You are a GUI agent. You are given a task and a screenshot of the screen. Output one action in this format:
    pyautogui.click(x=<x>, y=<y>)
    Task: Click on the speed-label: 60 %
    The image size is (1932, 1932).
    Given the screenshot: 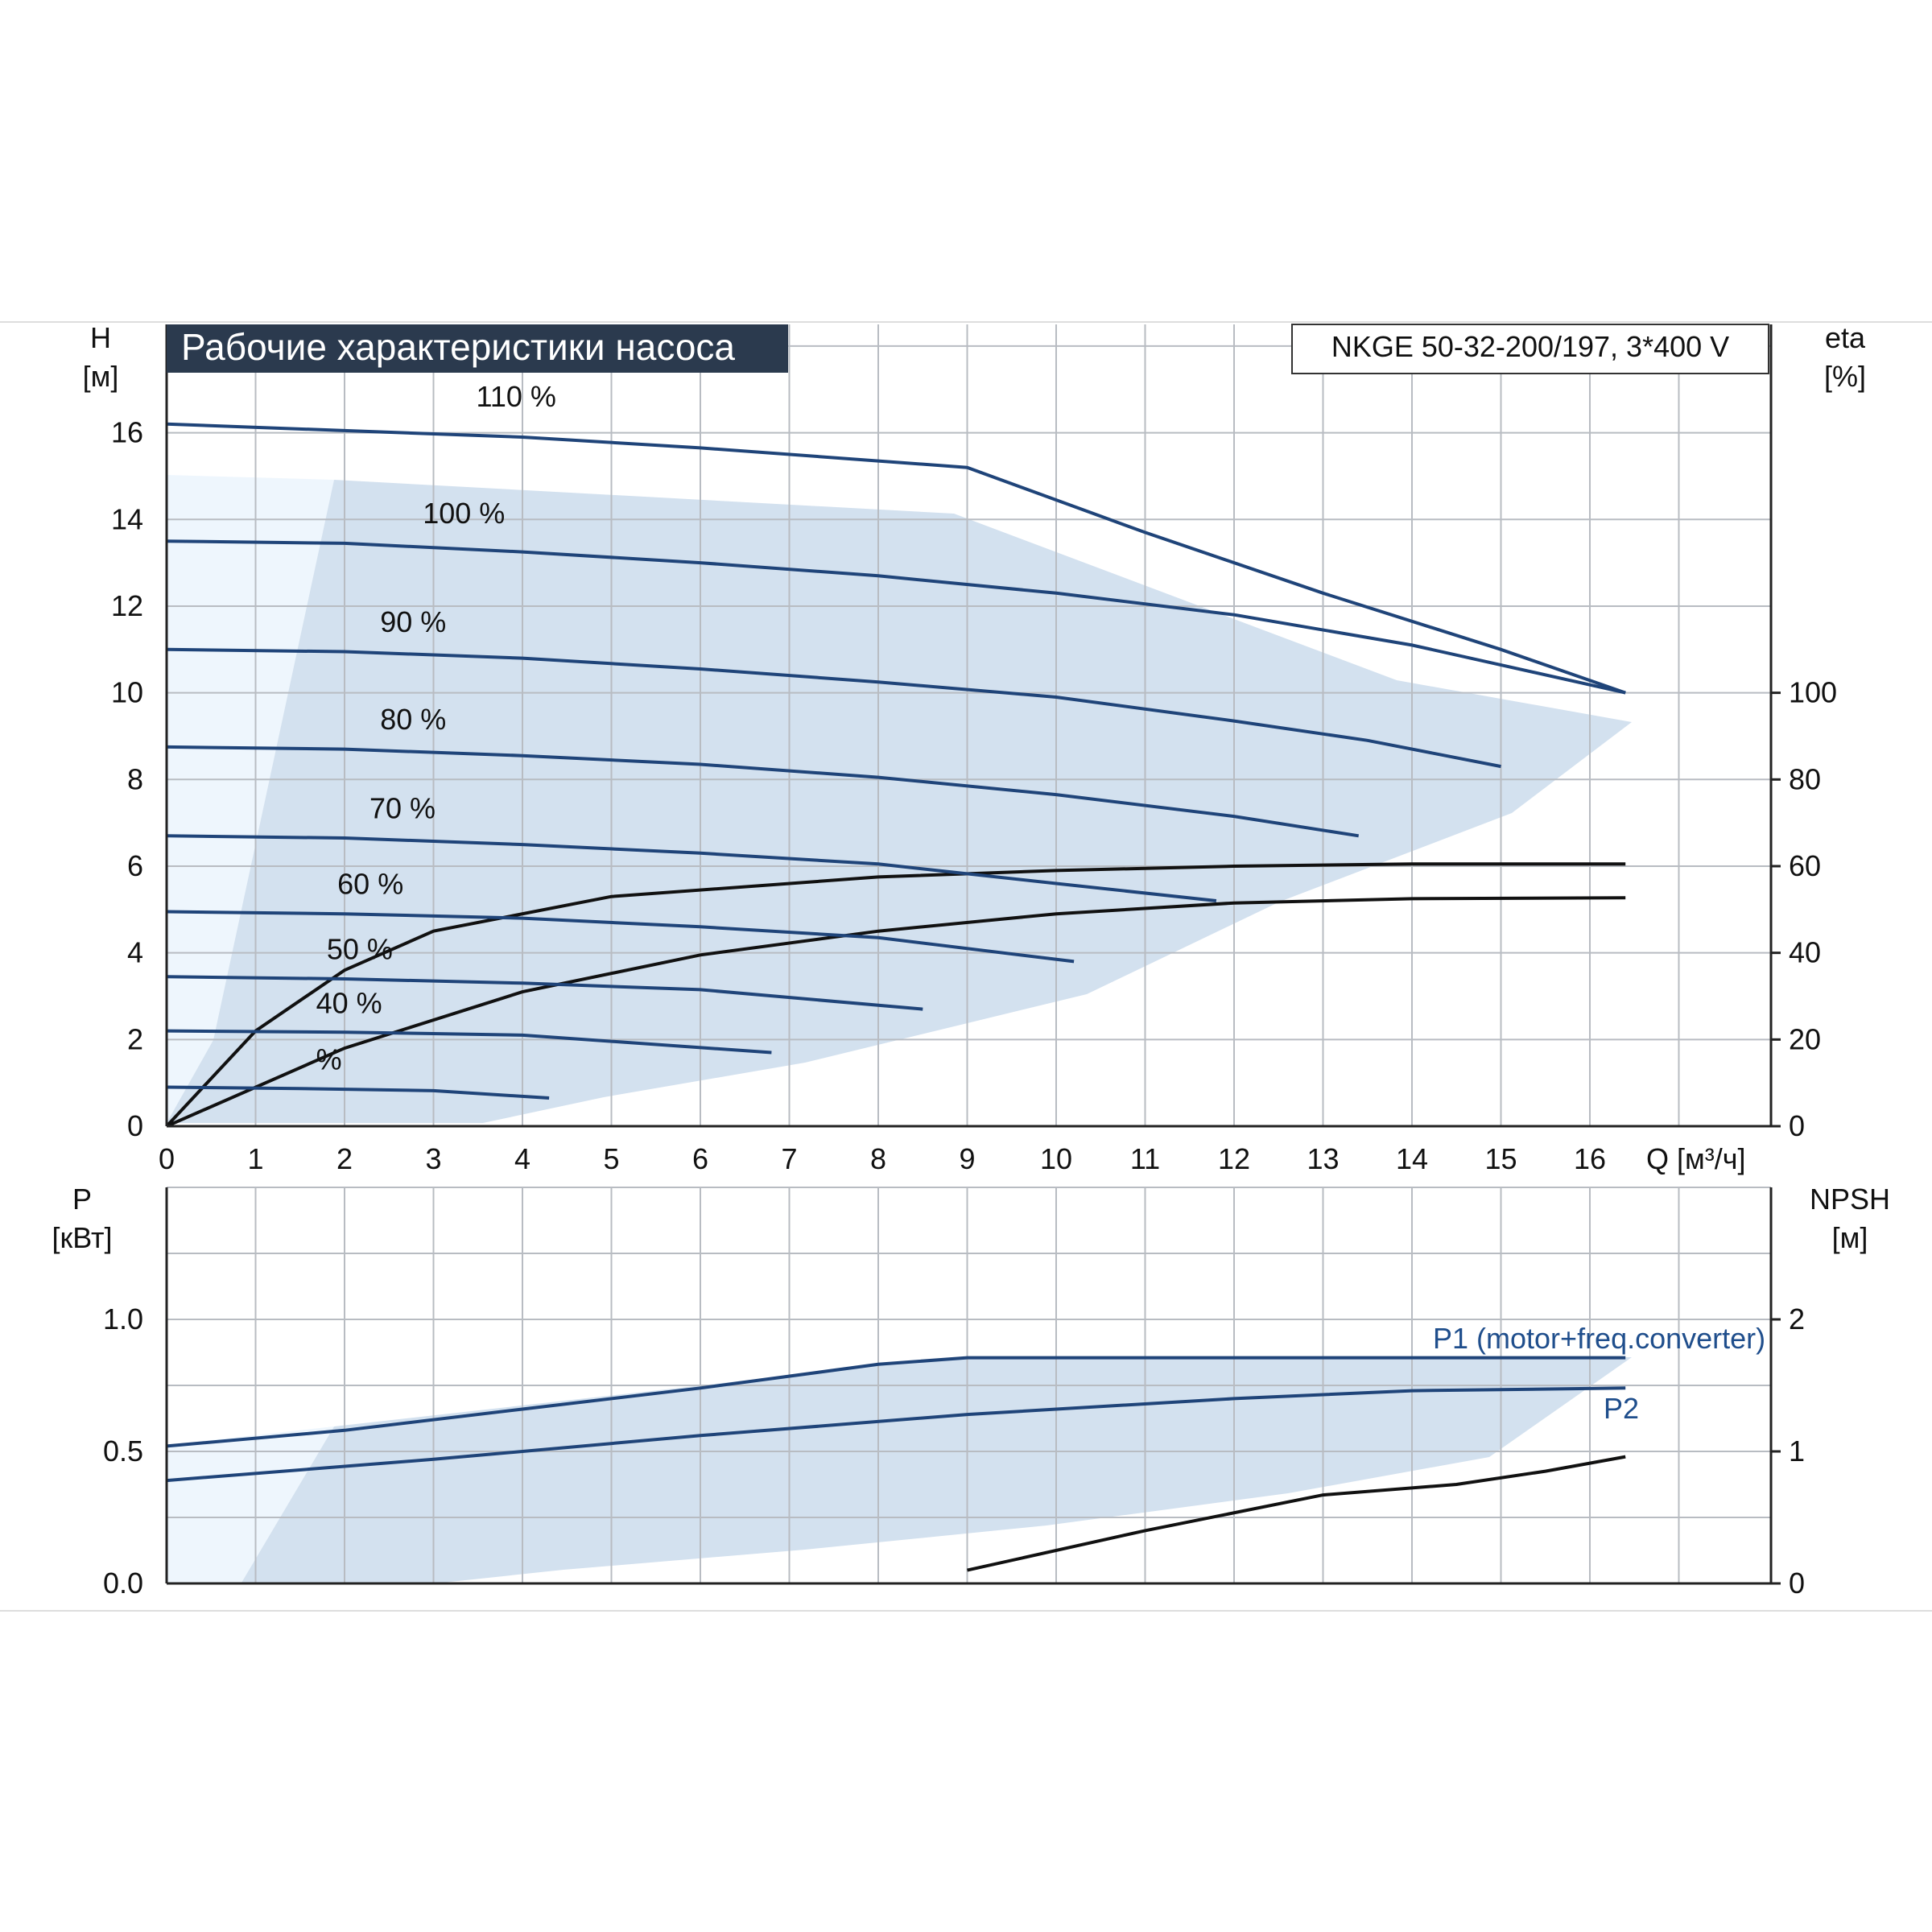 What is the action you would take?
    pyautogui.click(x=370, y=885)
    